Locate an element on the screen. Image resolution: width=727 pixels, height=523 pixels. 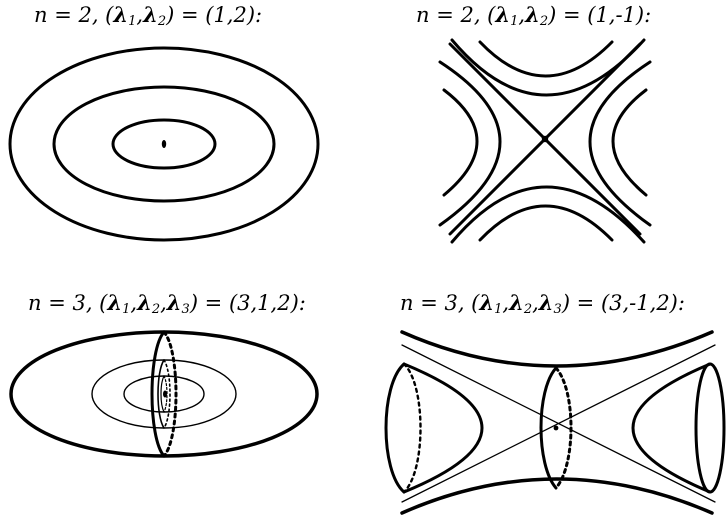
center-point is located at coordinates (164, 144).